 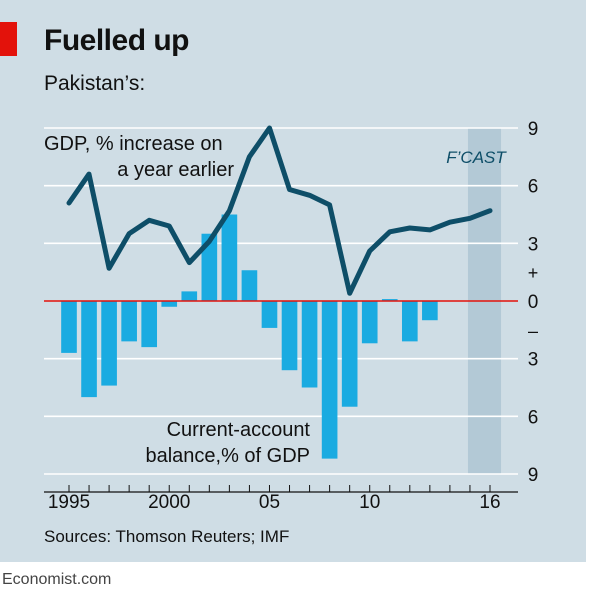 What do you see at coordinates (476, 157) in the screenshot?
I see `forecast-label: F’CAST` at bounding box center [476, 157].